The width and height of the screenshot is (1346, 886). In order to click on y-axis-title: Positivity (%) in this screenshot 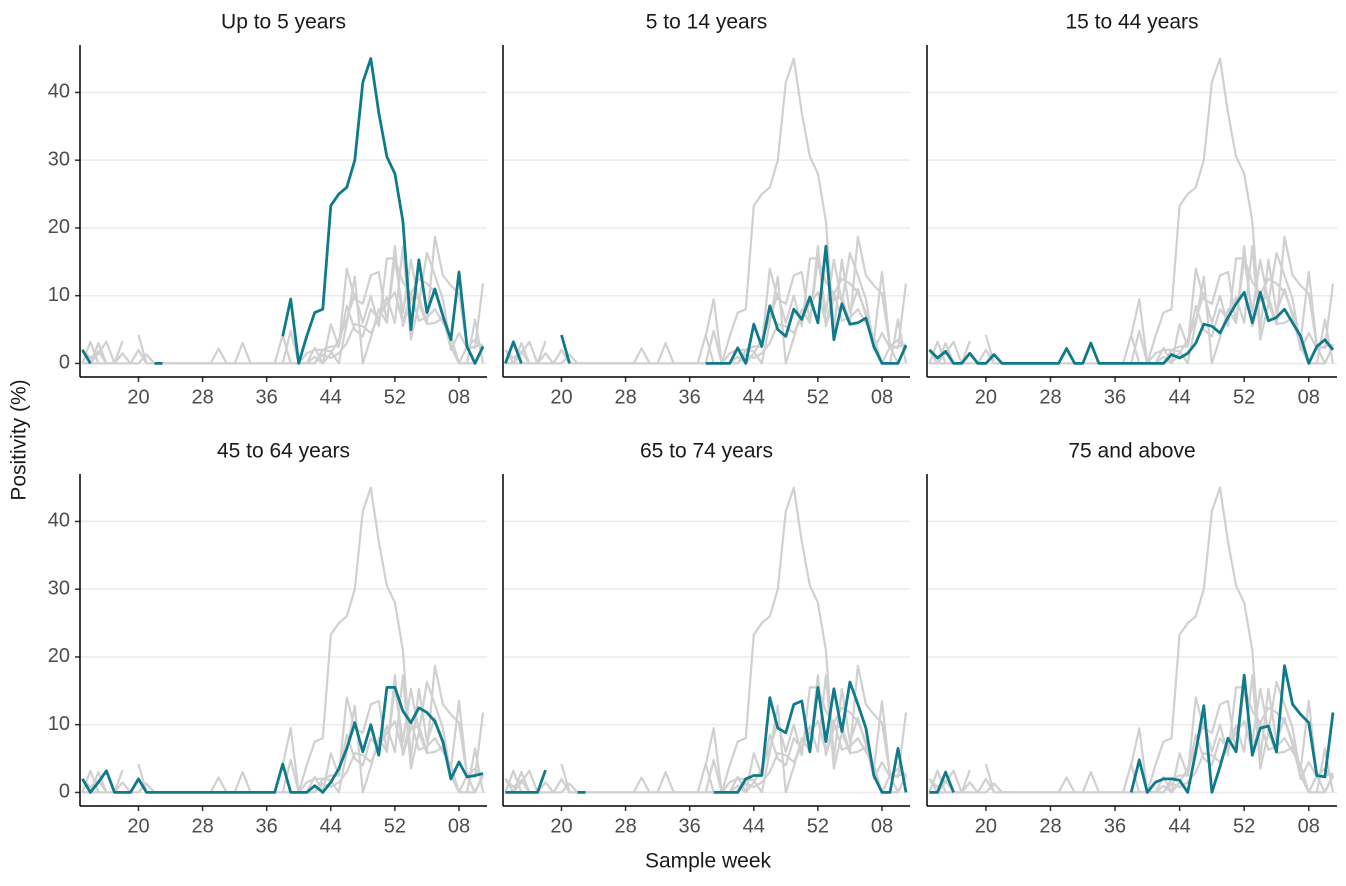, I will do `click(19, 439)`.